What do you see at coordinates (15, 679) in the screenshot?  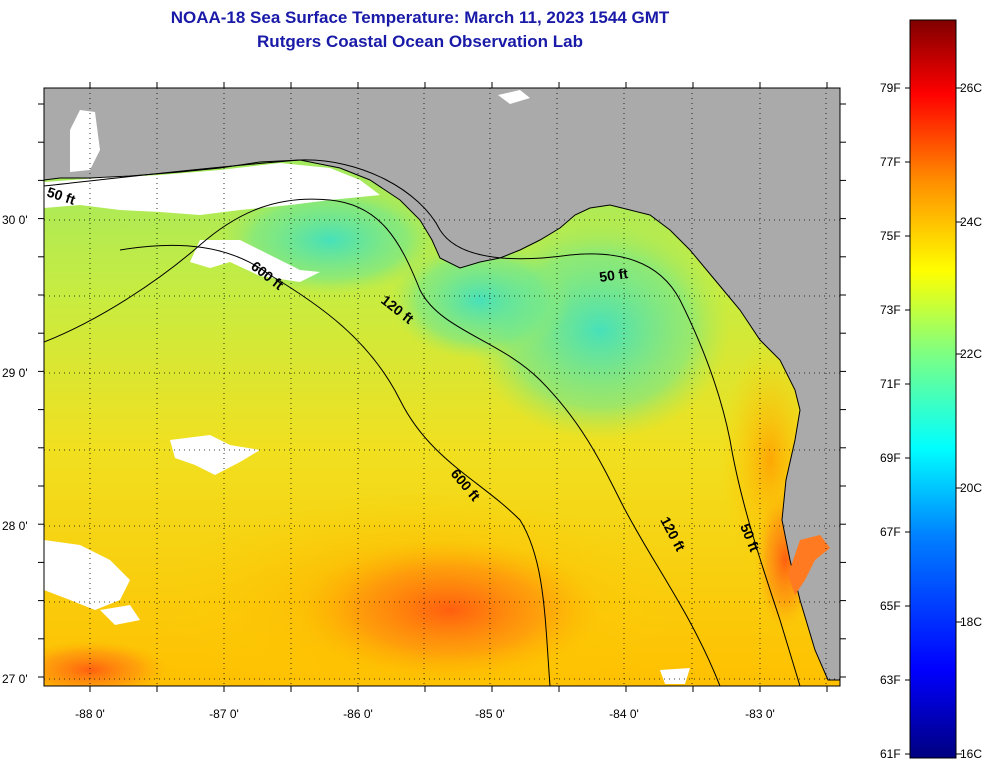 I see `latitude-label: 27 0'` at bounding box center [15, 679].